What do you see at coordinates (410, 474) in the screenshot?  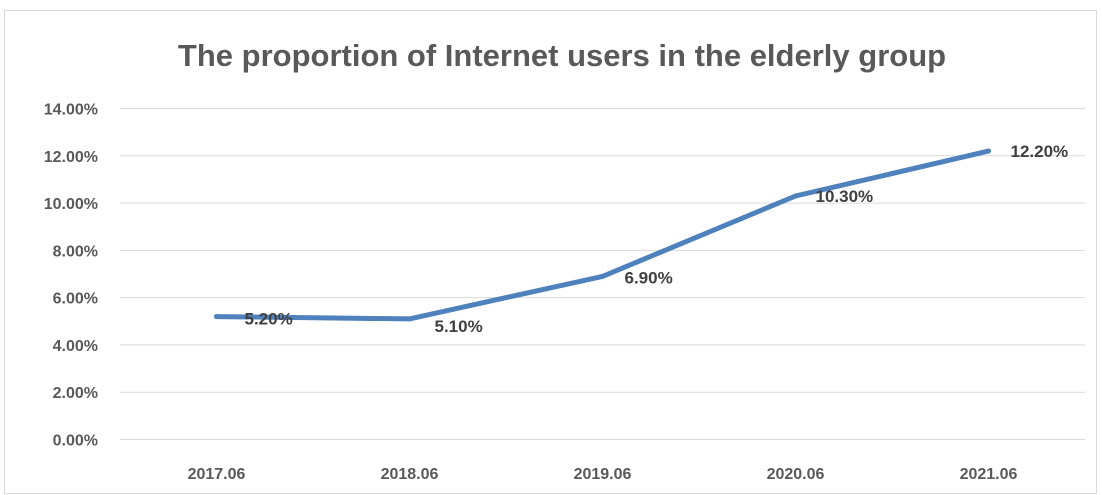 I see `x-tick-label: 2018.06` at bounding box center [410, 474].